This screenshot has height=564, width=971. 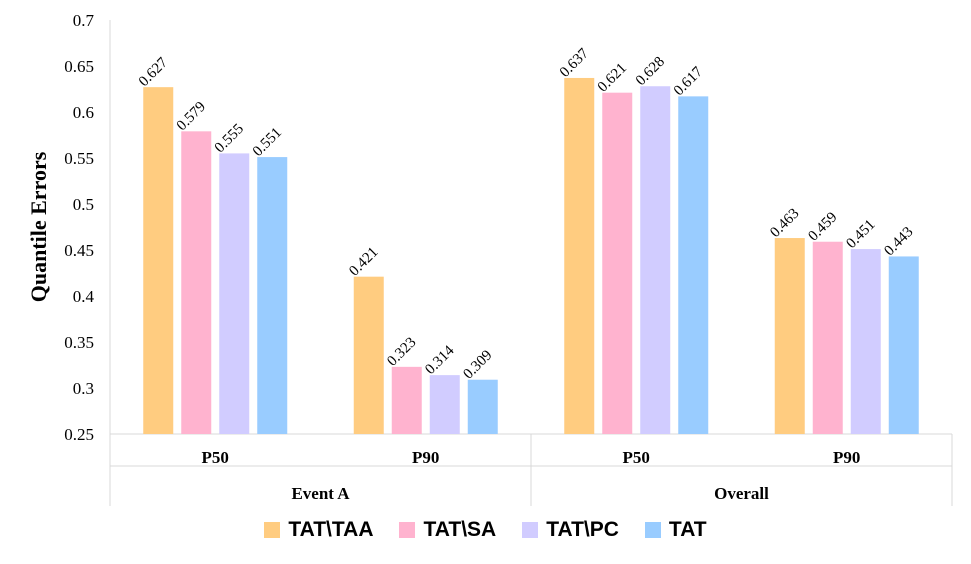 I want to click on data-label: 0.421, so click(x=363, y=261).